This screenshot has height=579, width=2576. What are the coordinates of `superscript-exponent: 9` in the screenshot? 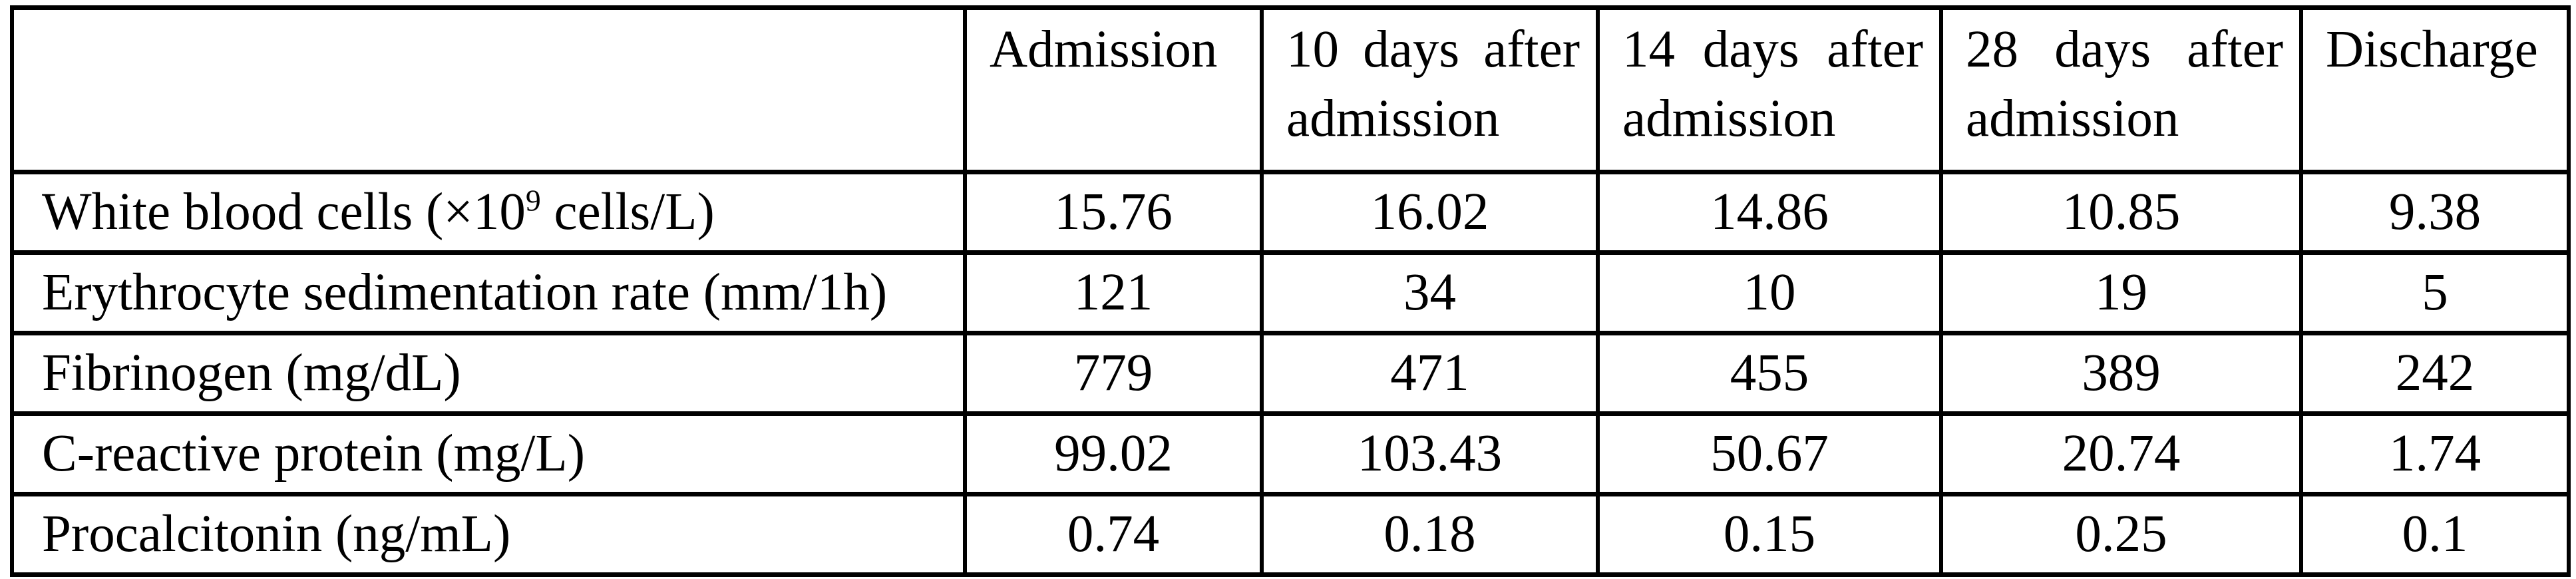 It's located at (533, 200).